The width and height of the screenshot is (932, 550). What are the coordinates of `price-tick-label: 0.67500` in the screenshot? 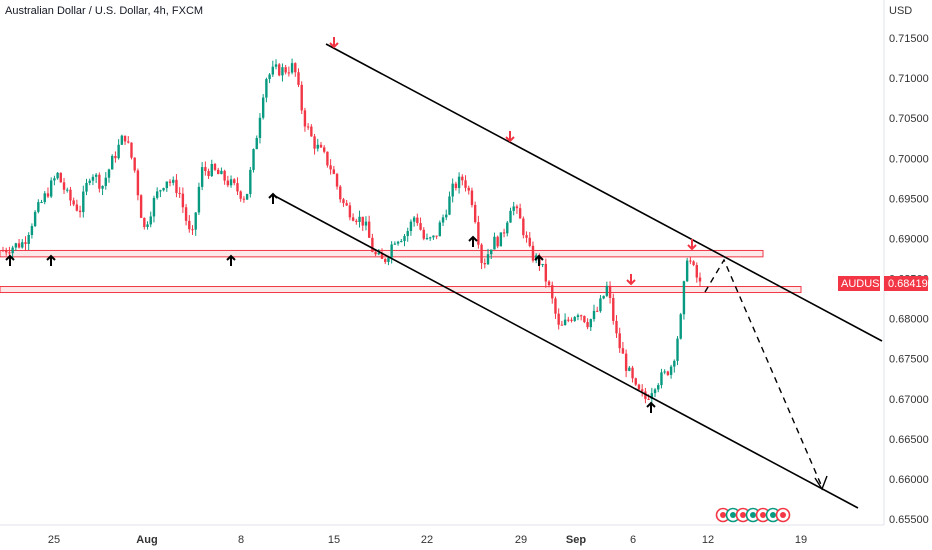 It's located at (909, 360).